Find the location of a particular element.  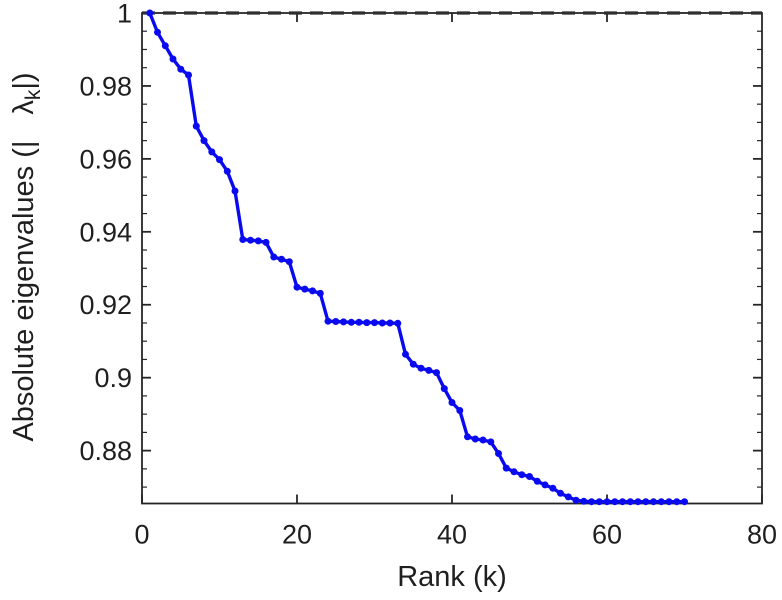

x-tick-label: 80 is located at coordinates (762, 535).